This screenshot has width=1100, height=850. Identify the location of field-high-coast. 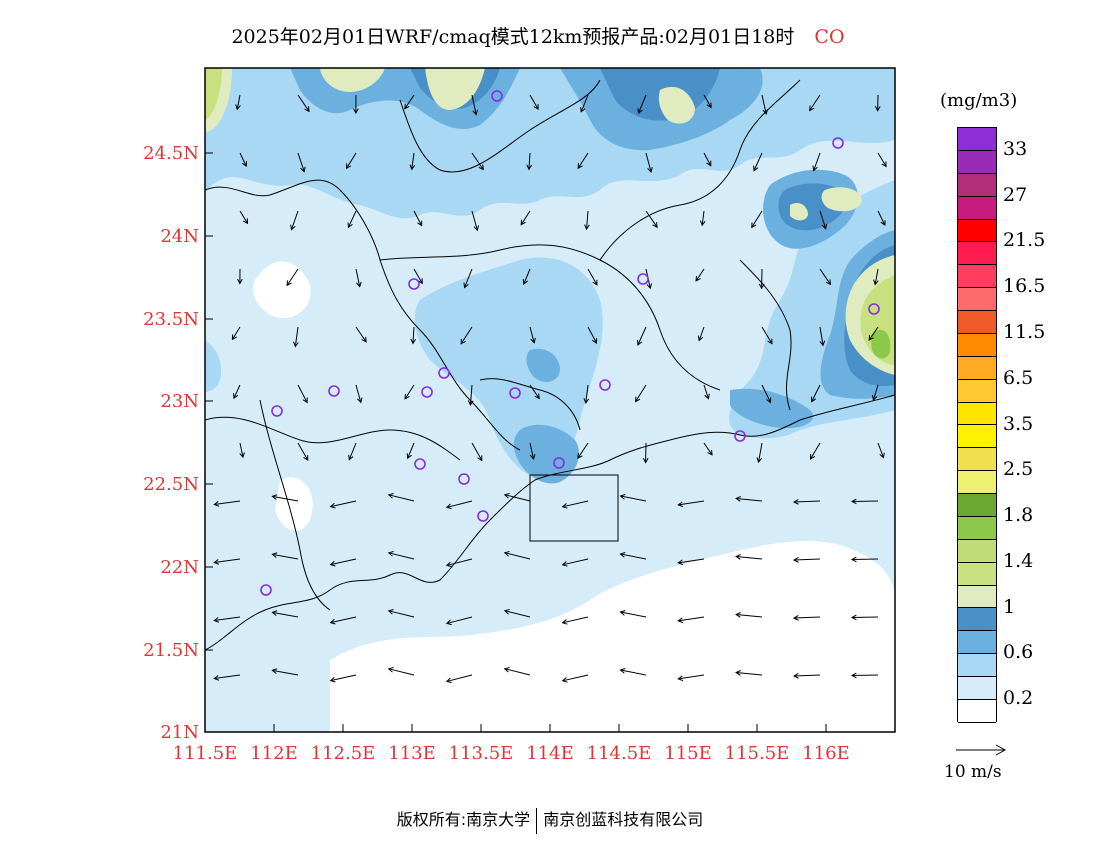
(772, 408).